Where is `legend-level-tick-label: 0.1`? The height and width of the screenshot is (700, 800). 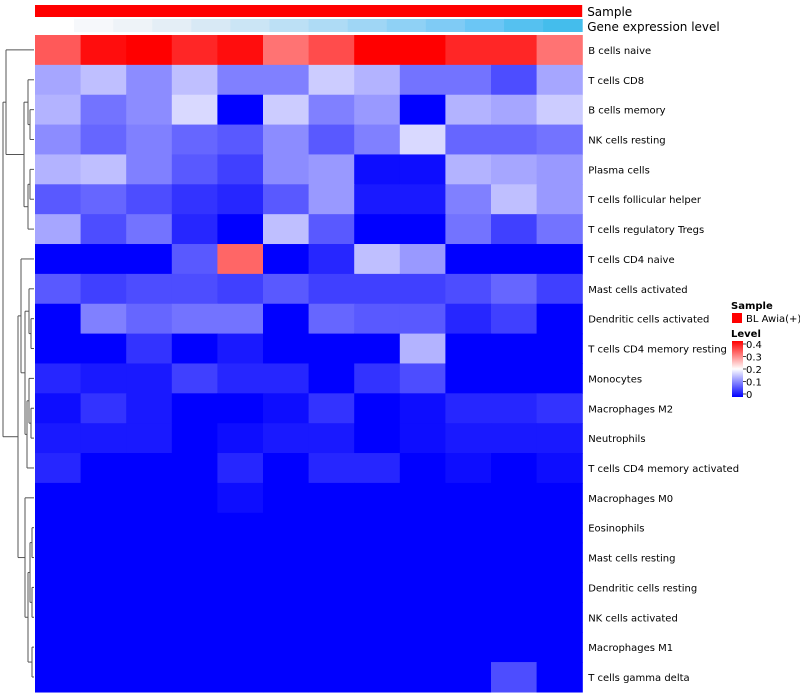
legend-level-tick-label: 0.1 is located at coordinates (754, 383).